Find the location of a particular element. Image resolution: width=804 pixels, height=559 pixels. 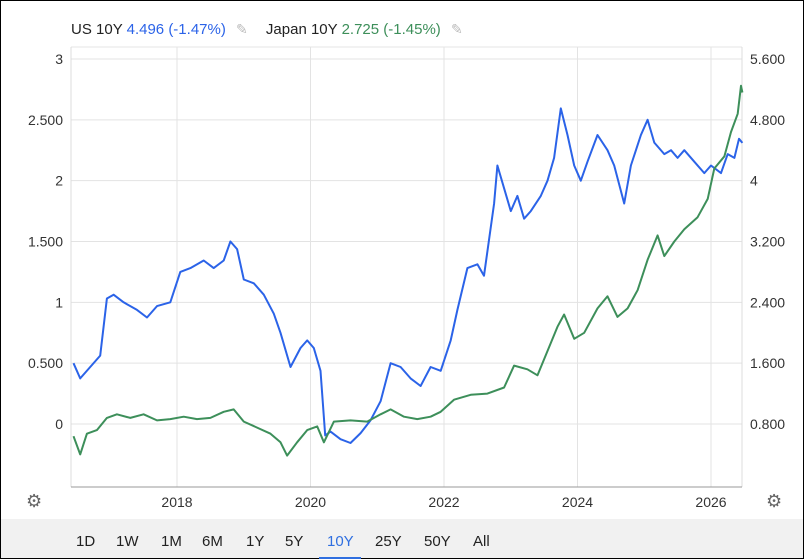

legend-japan-value: 2.725 (-1.45%) is located at coordinates (391, 29).